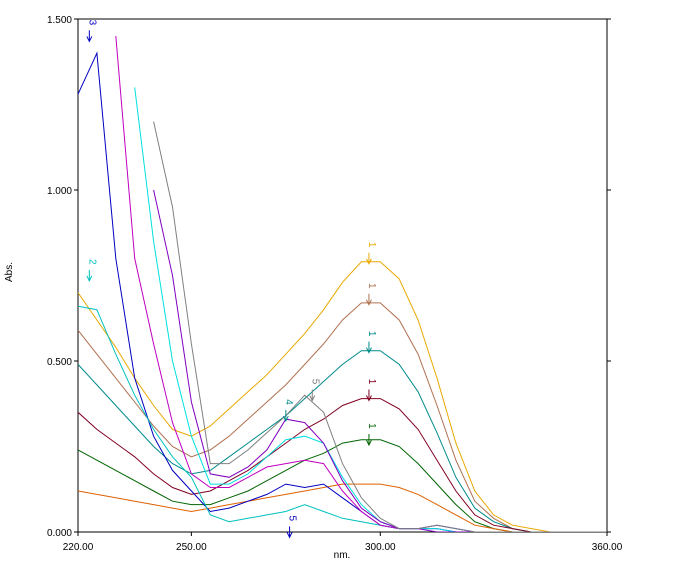  I want to click on y-tick-label: 1.500, so click(59, 20).